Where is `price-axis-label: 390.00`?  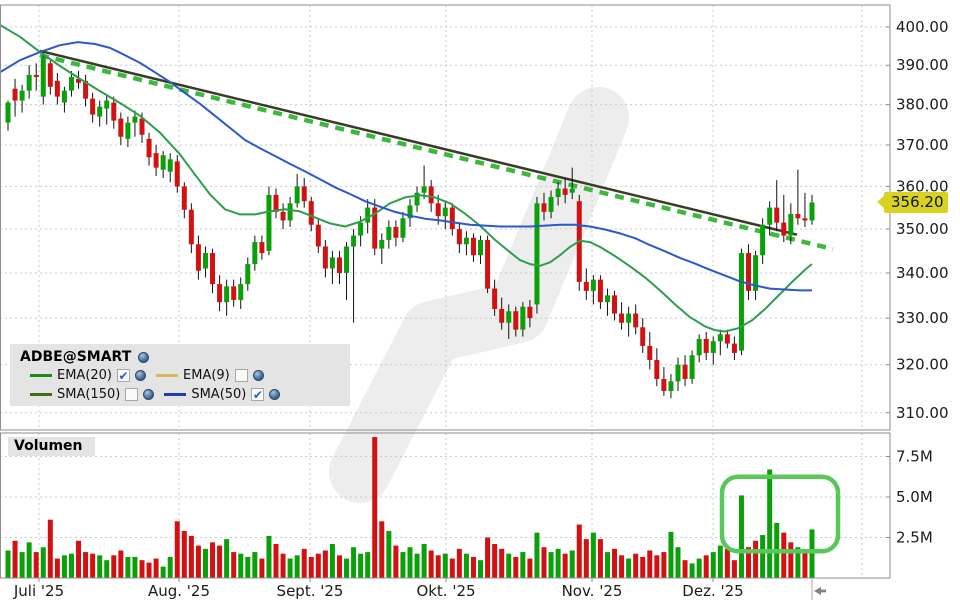 price-axis-label: 390.00 is located at coordinates (922, 65).